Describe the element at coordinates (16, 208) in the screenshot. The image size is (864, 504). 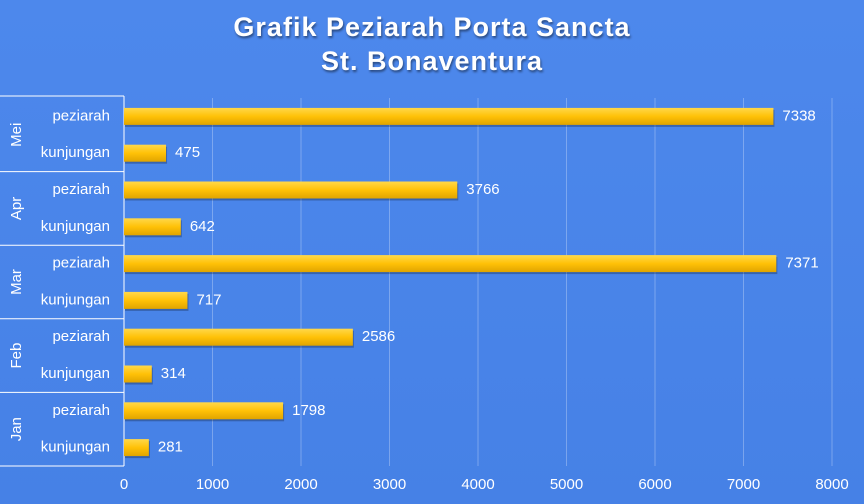
I see `group-label: Apr` at that location.